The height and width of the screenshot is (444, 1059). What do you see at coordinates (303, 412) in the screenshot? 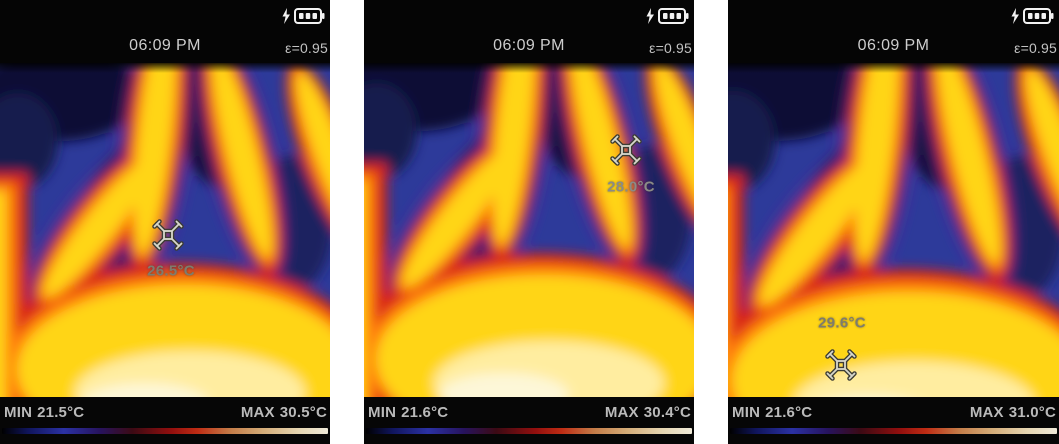
I see `max-value: 30.5°C` at bounding box center [303, 412].